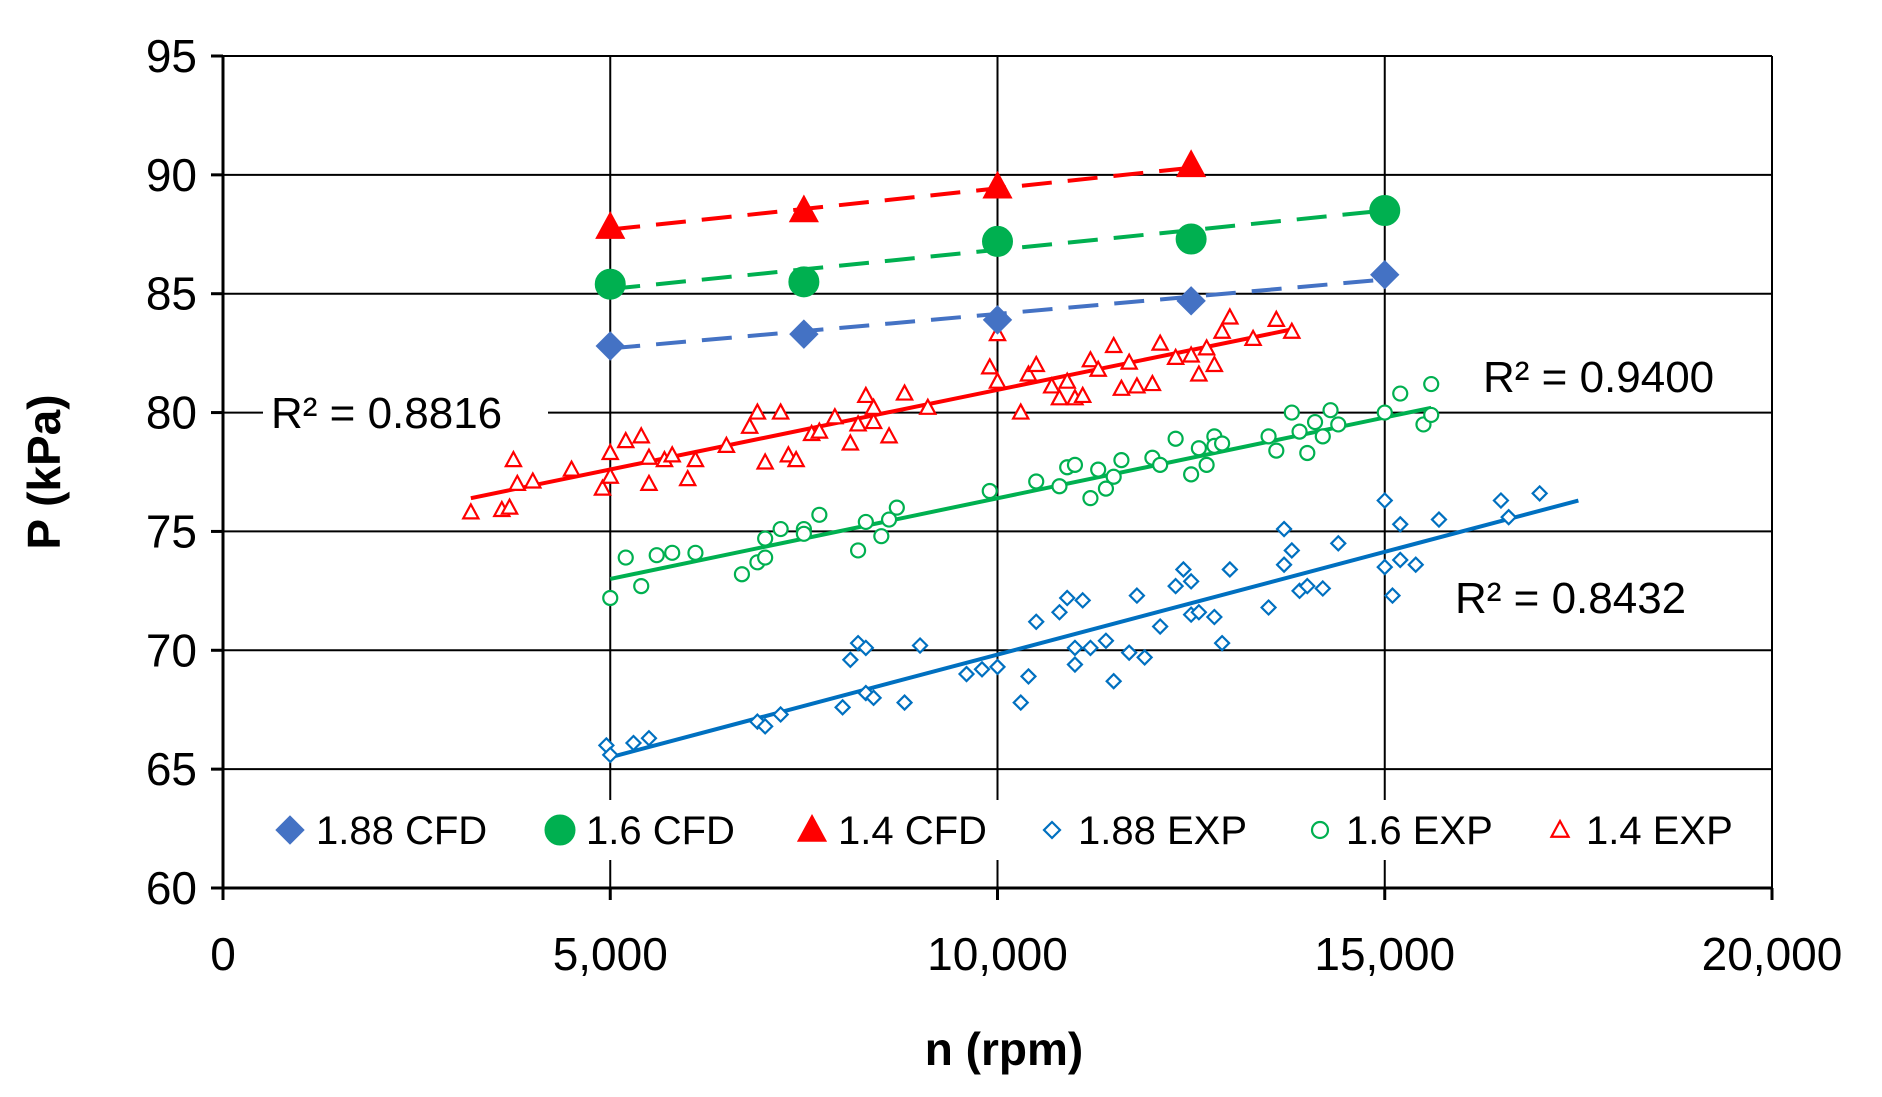 The image size is (1882, 1097). Describe the element at coordinates (171, 888) in the screenshot. I see `y-tick-label: 60` at that location.